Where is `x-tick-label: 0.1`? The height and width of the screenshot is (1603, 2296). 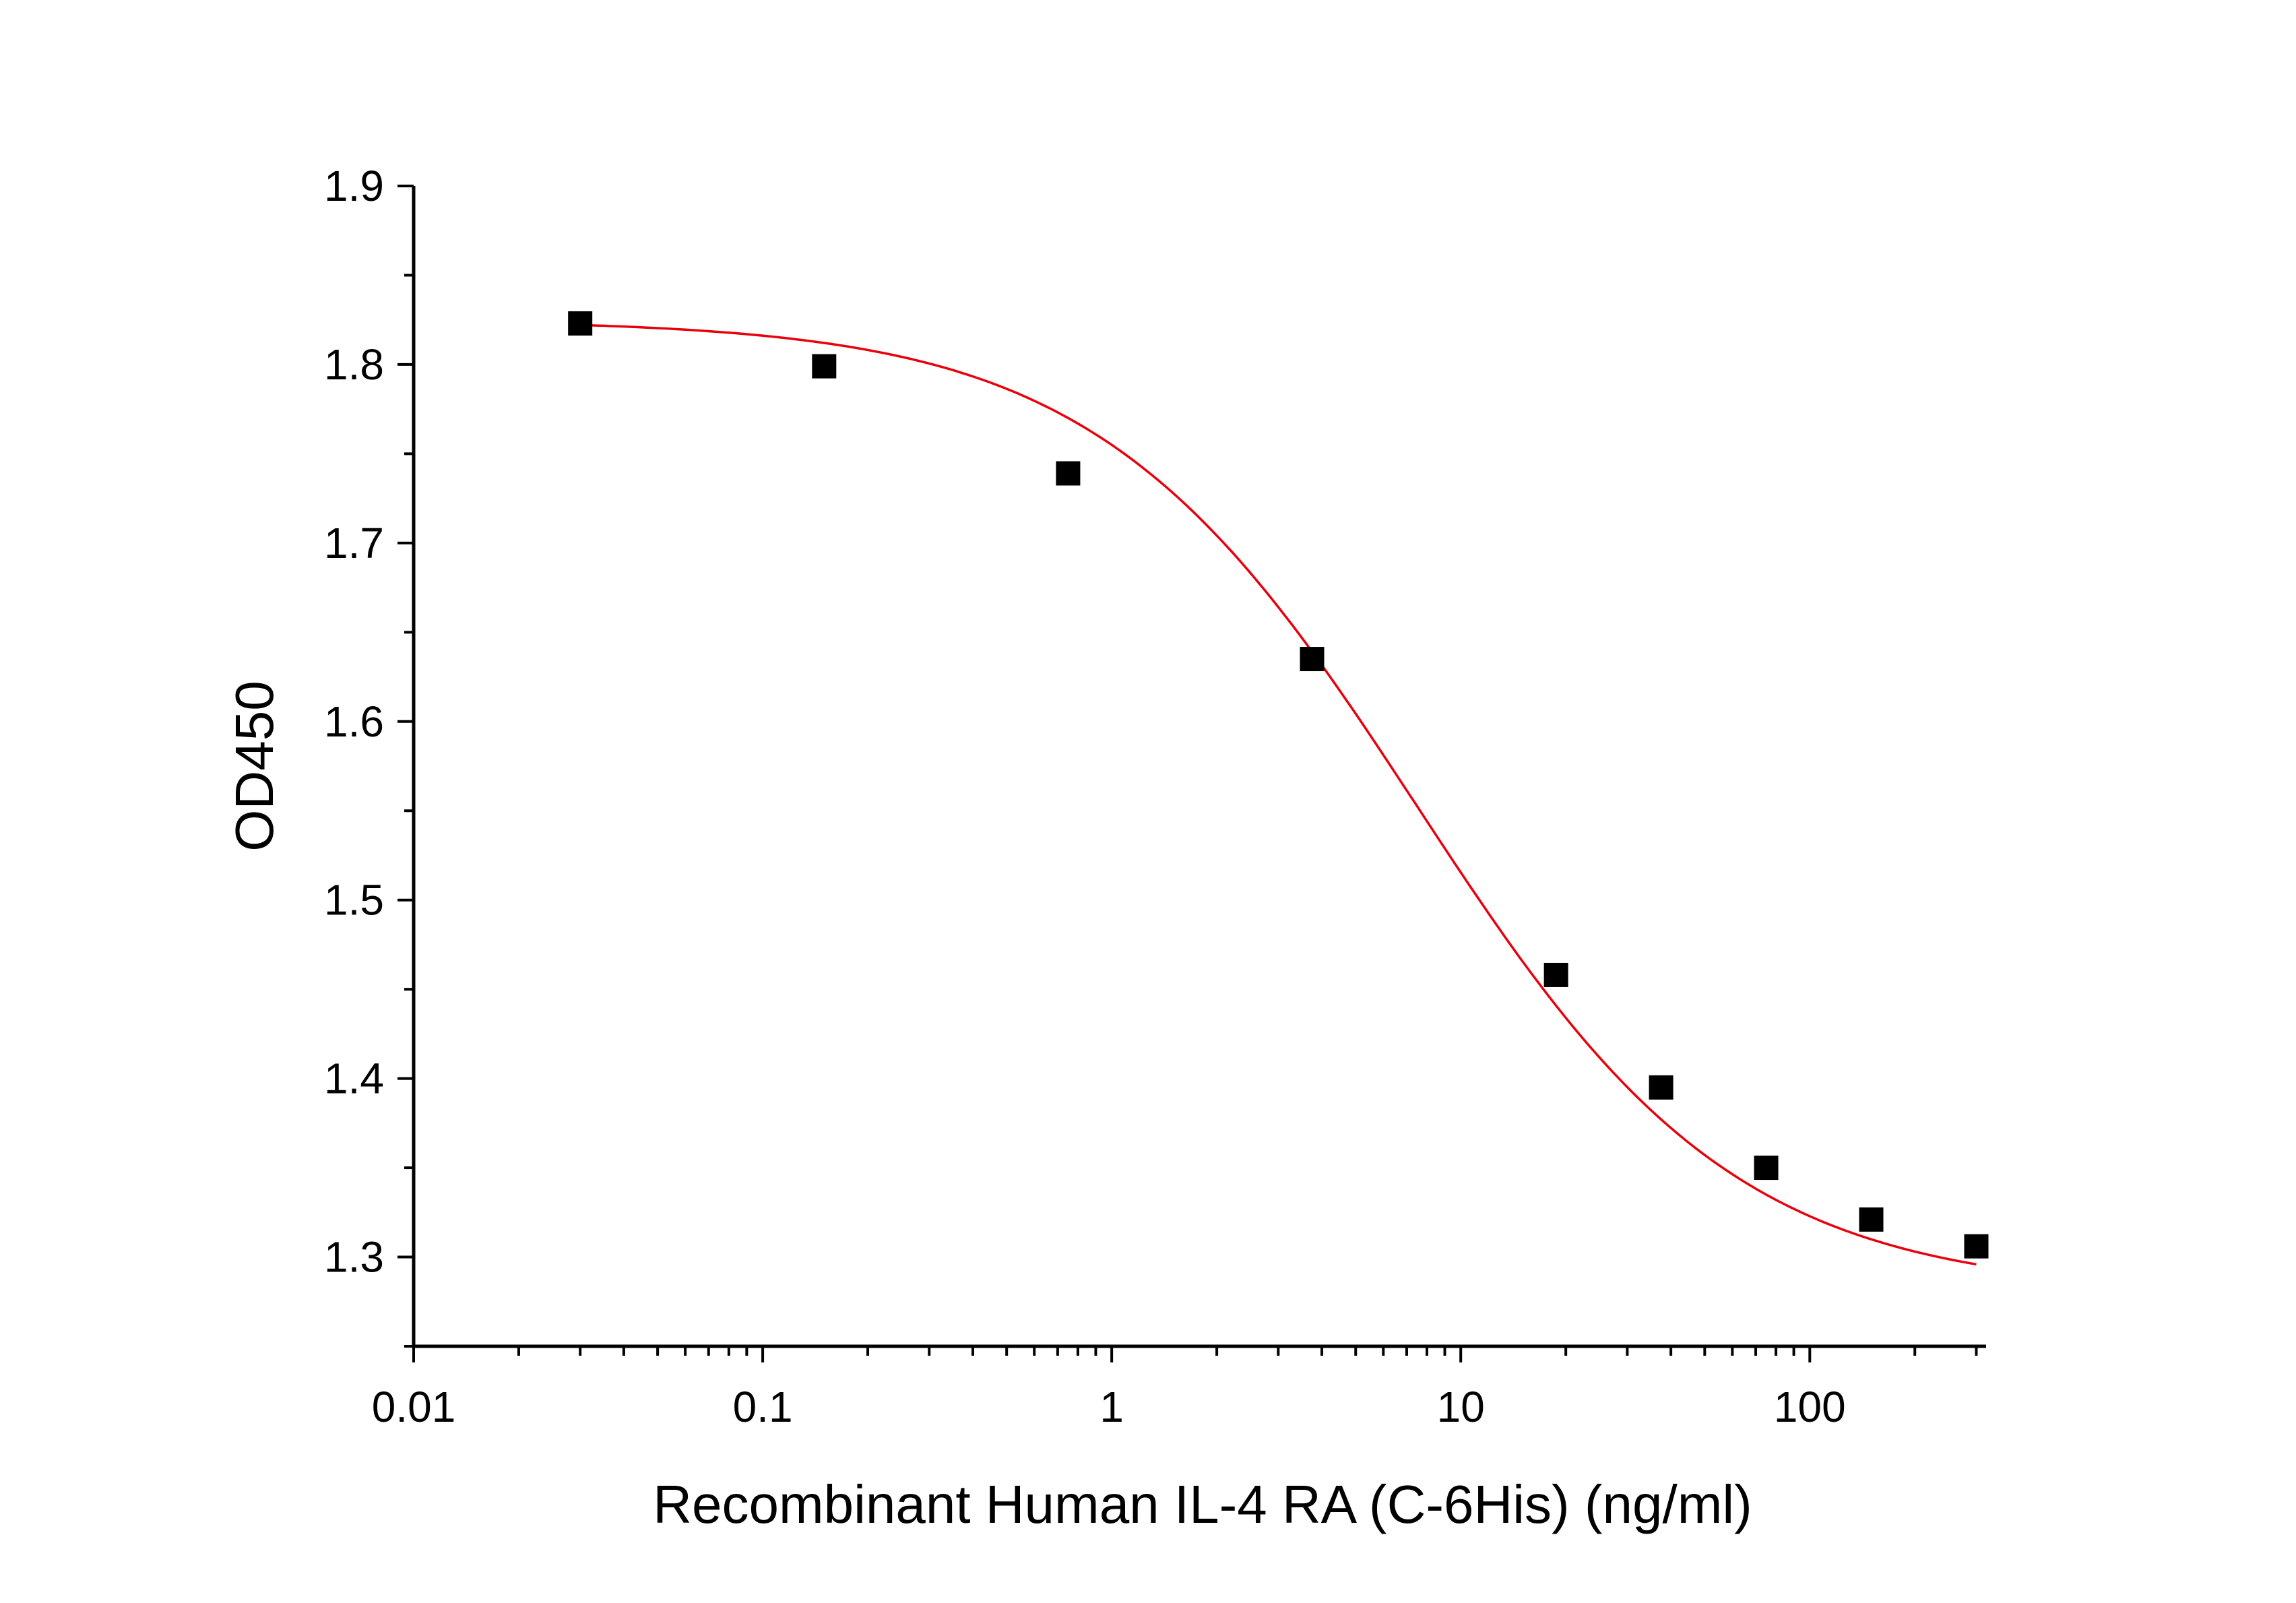 x-tick-label: 0.1 is located at coordinates (763, 1407).